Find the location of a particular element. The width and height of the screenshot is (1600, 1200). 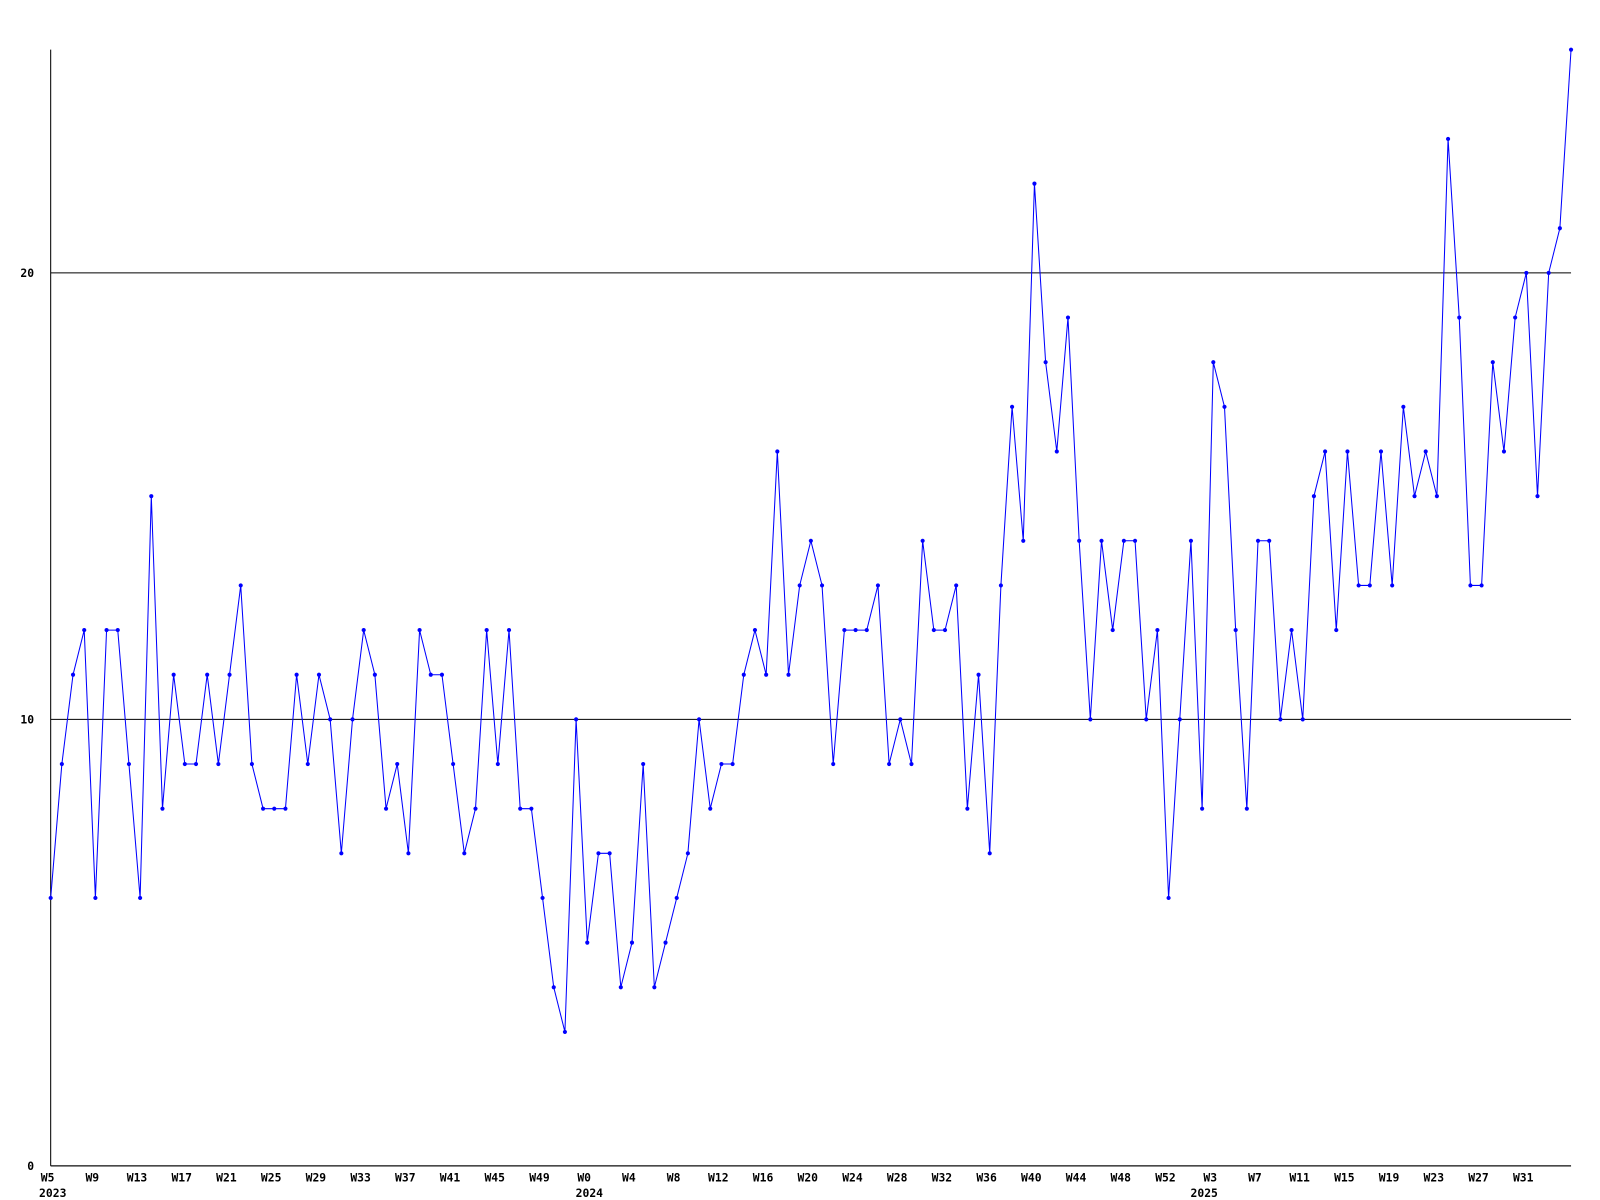

x-tick-label: W29 is located at coordinates (316, 1177).